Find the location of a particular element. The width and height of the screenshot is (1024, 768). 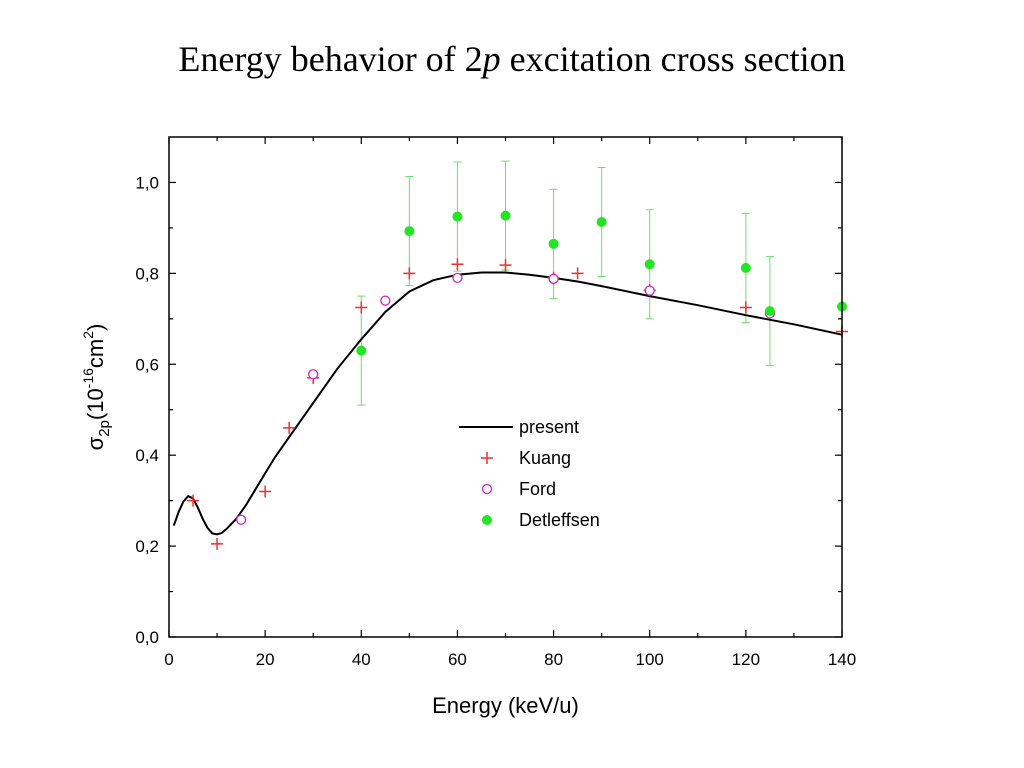

y-tick-label: 0,8 is located at coordinates (147, 273).